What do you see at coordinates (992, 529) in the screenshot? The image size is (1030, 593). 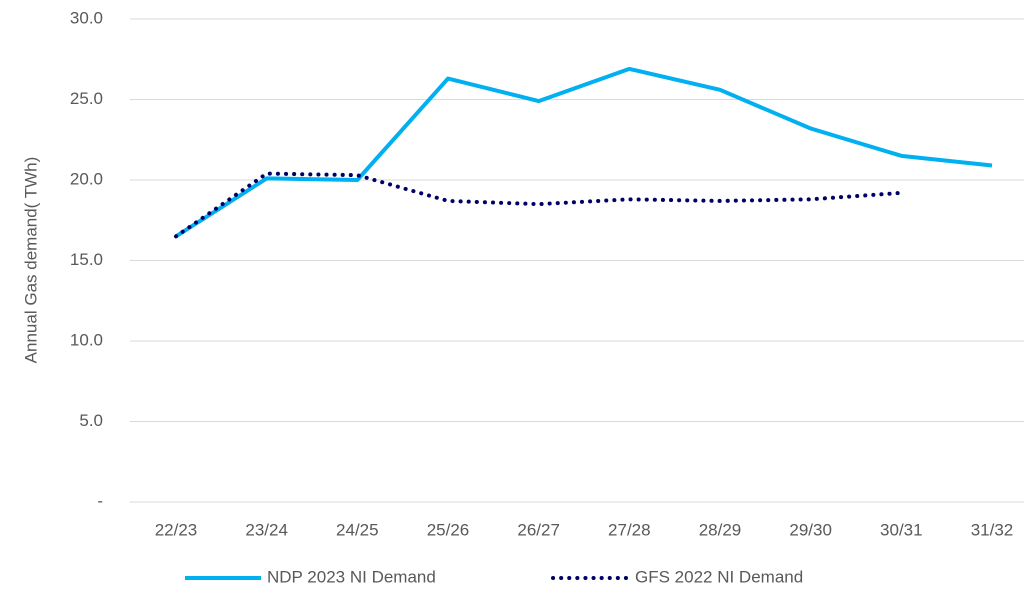 I see `x-tick-label: 31/32` at bounding box center [992, 529].